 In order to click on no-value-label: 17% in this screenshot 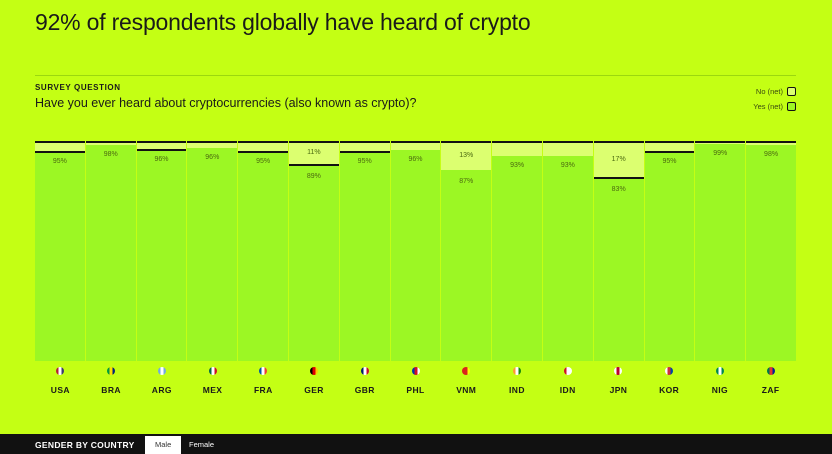, I will do `click(618, 159)`.